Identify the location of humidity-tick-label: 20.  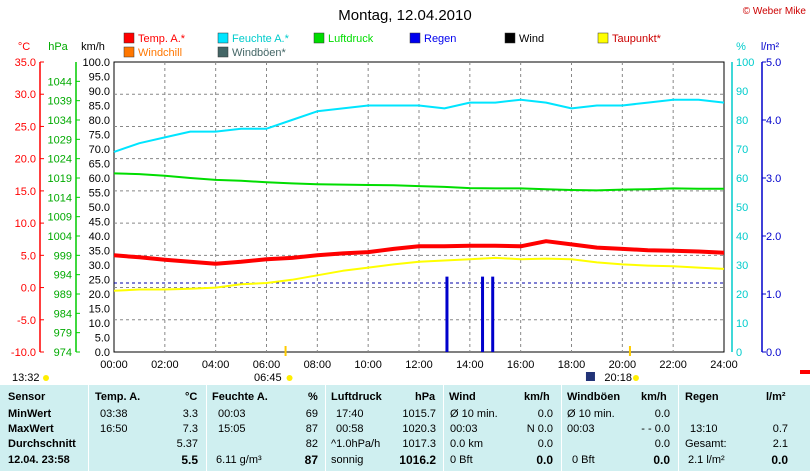
(742, 295).